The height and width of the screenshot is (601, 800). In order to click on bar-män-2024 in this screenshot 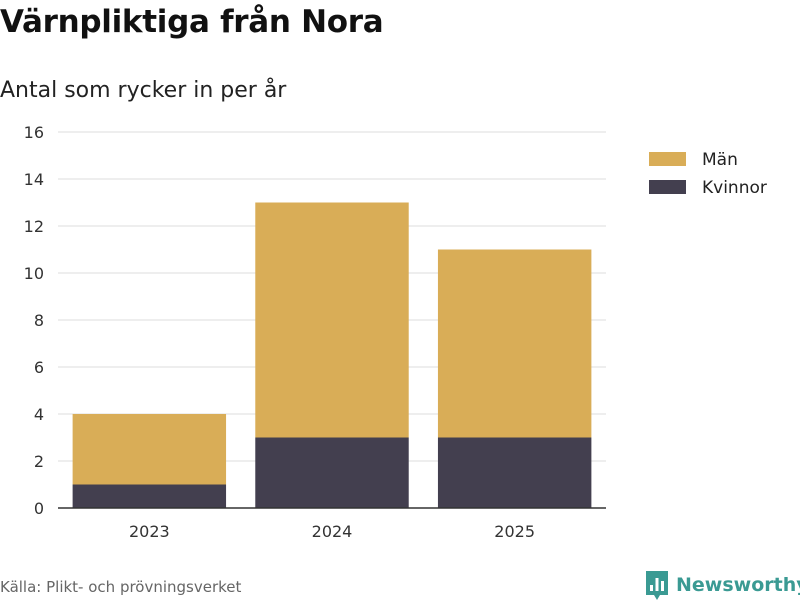, I will do `click(332, 320)`.